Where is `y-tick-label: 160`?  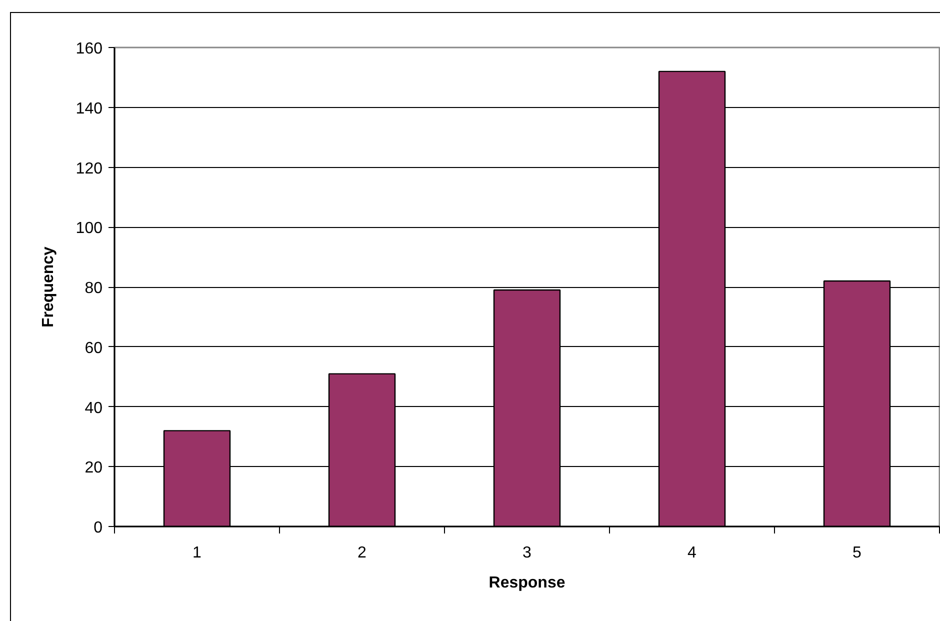 y-tick-label: 160 is located at coordinates (89, 49).